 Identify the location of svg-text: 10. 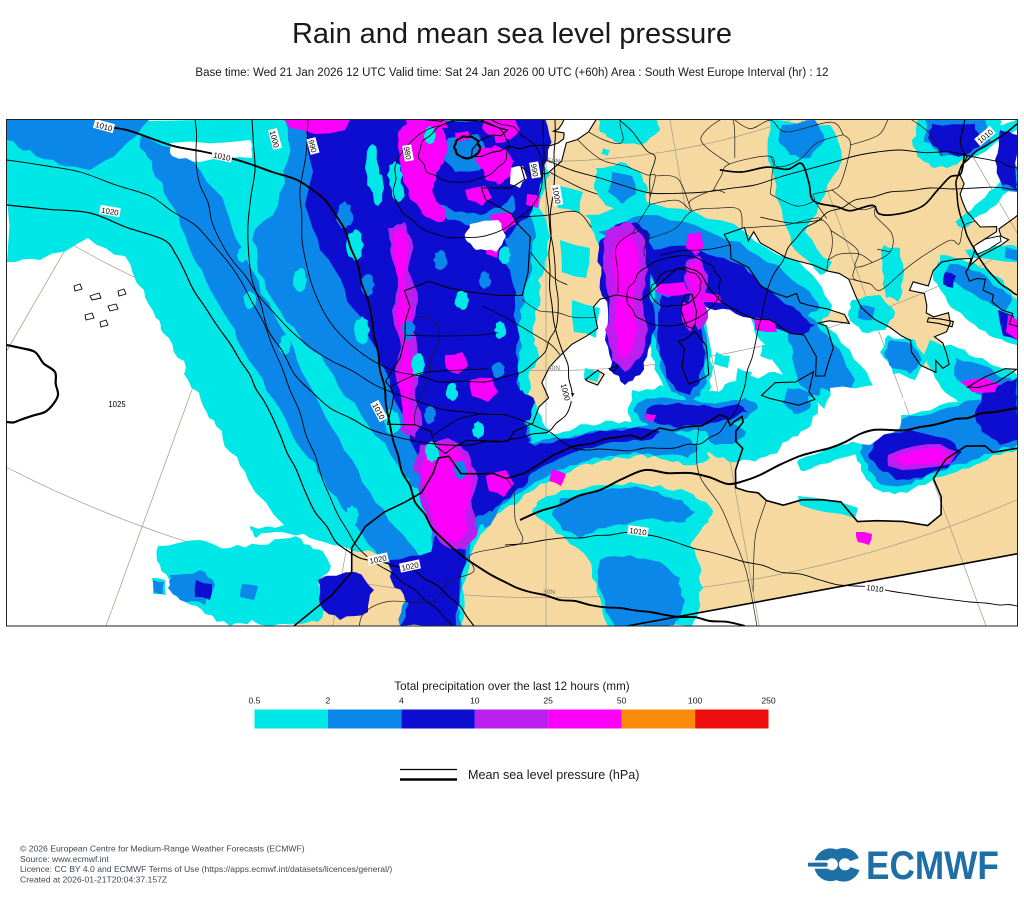
(475, 701).